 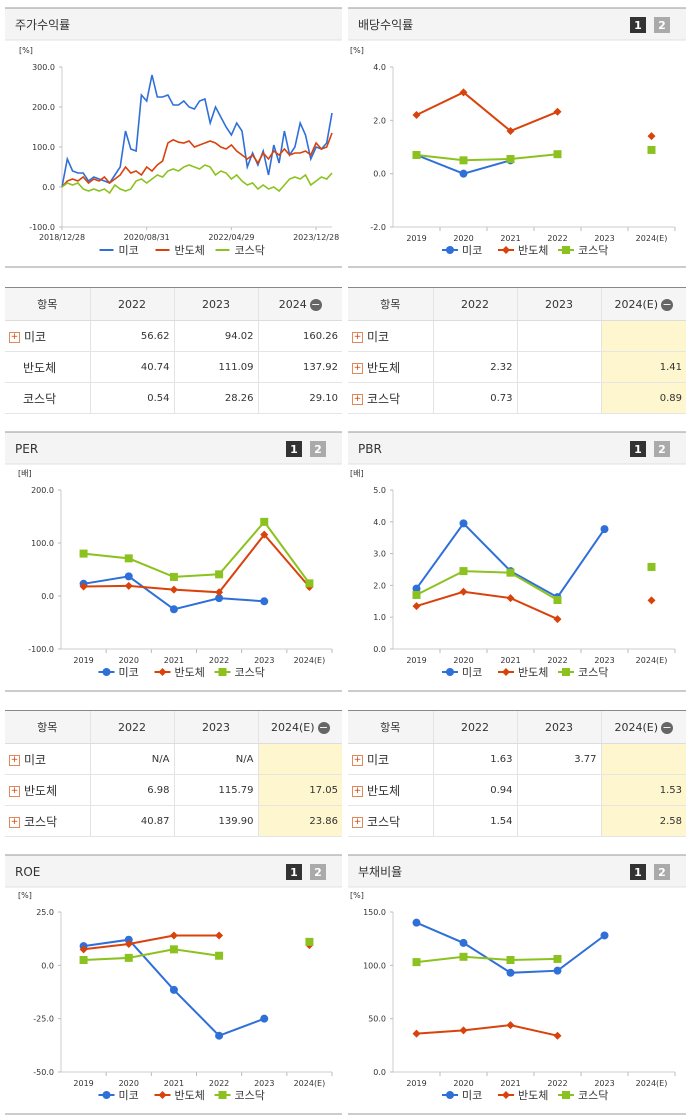 What do you see at coordinates (131, 367) in the screenshot?
I see `value-cell: 40.74` at bounding box center [131, 367].